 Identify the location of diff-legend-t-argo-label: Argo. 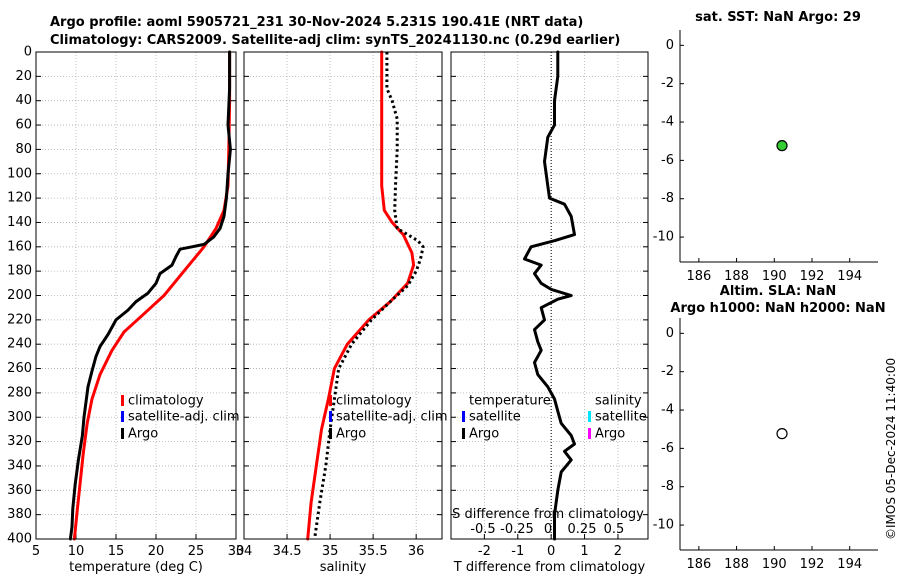
(484, 434).